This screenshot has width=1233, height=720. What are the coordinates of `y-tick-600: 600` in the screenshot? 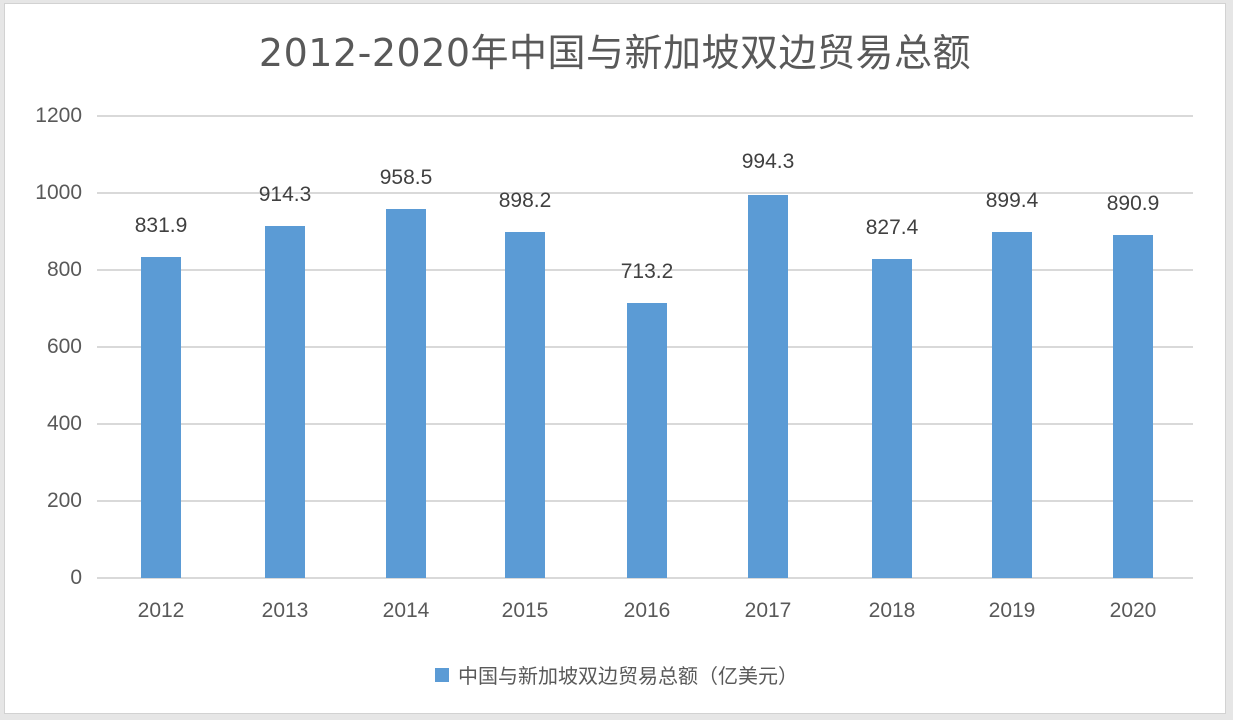 It's located at (64, 346).